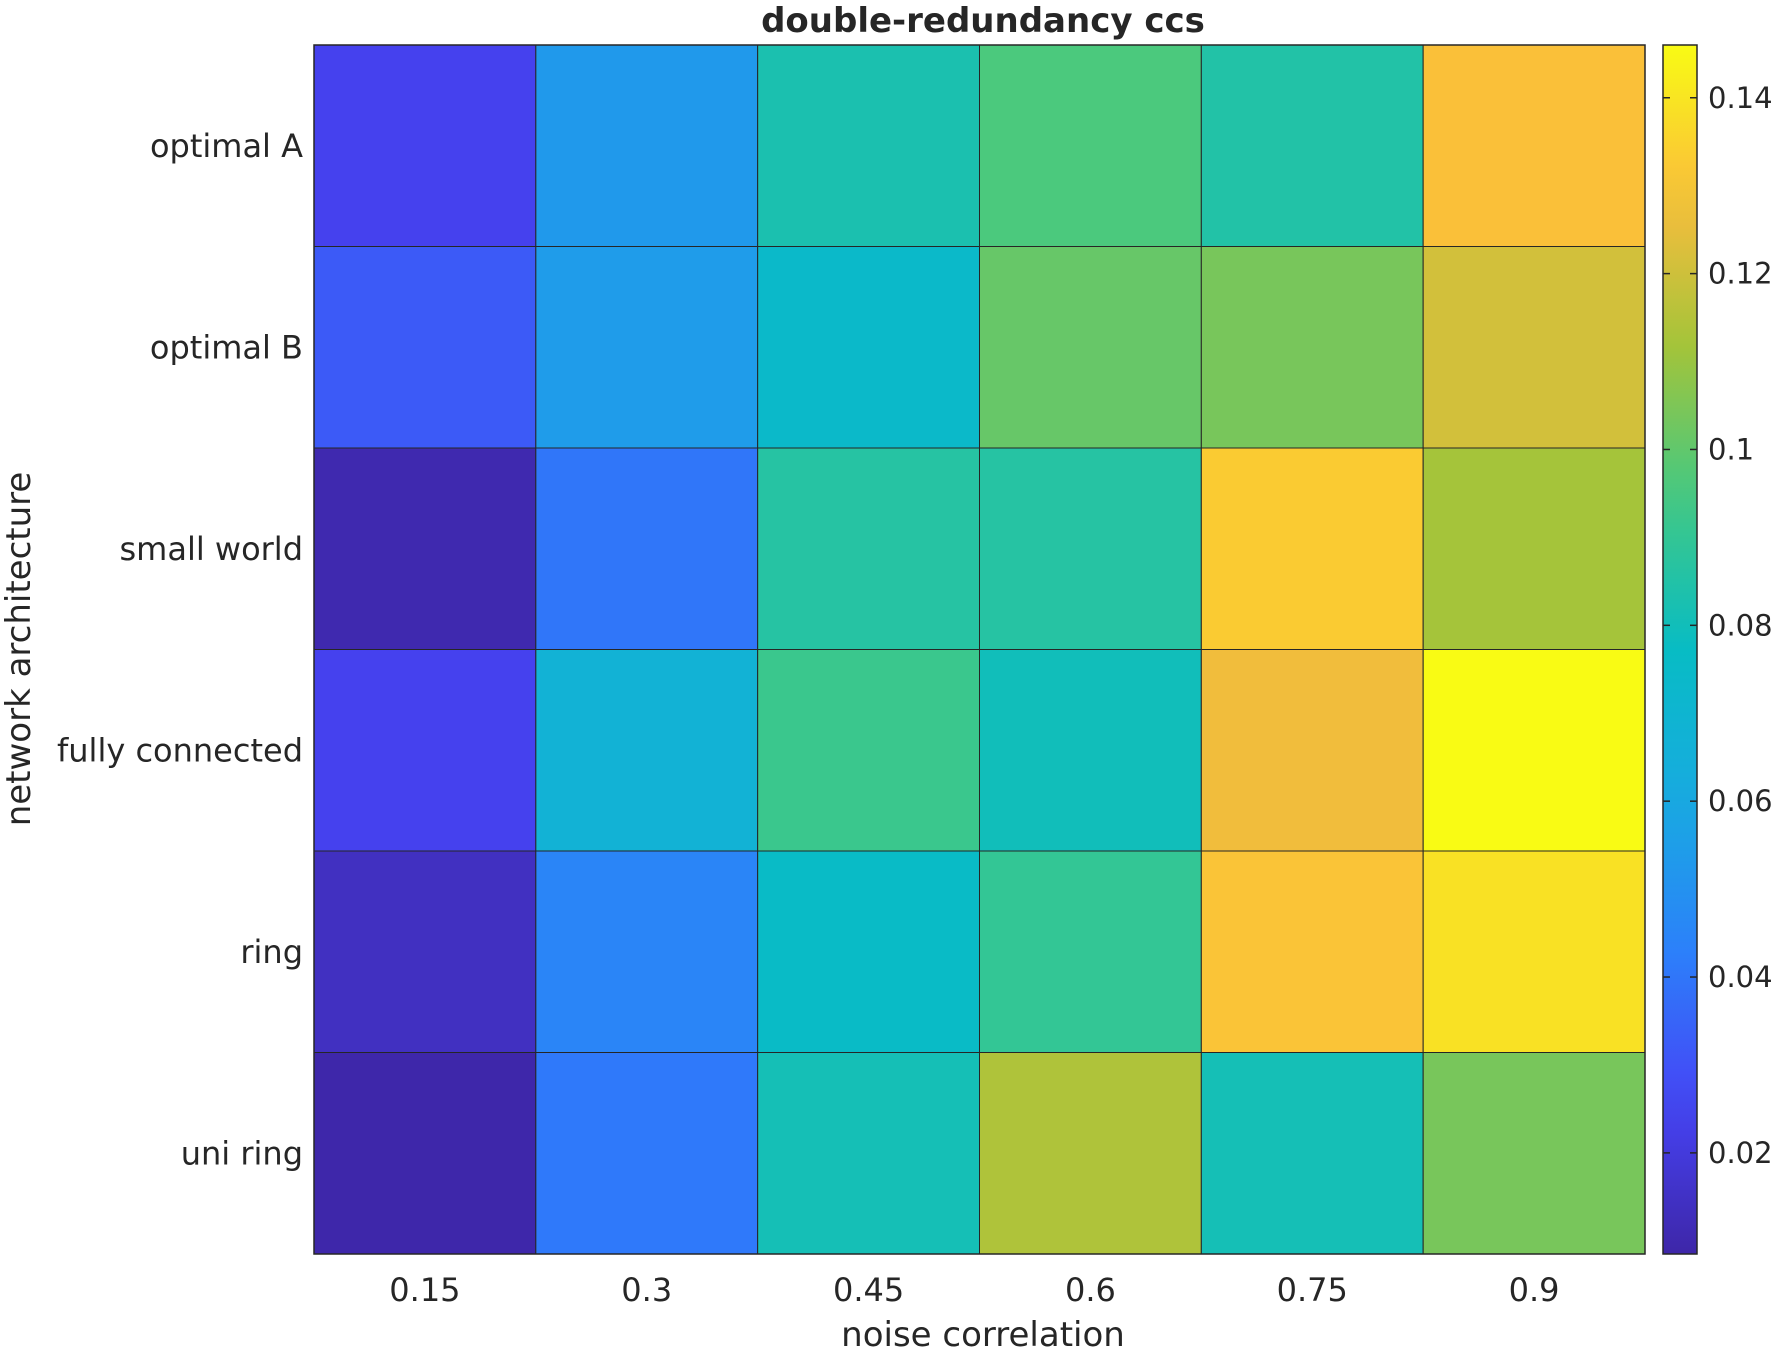 The width and height of the screenshot is (1772, 1353). What do you see at coordinates (211, 549) in the screenshot?
I see `y-tick-label: small world` at bounding box center [211, 549].